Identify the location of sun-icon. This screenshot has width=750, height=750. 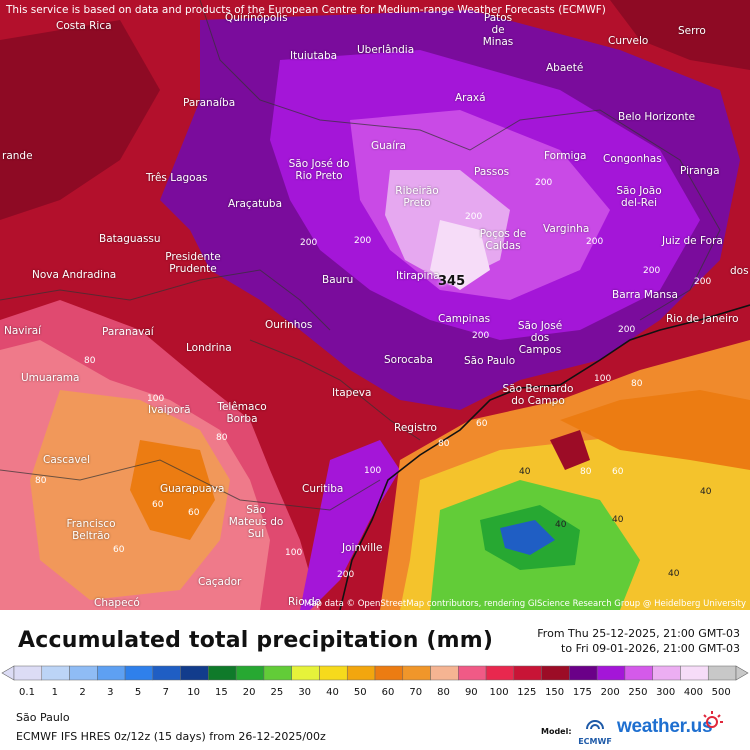
(713, 719).